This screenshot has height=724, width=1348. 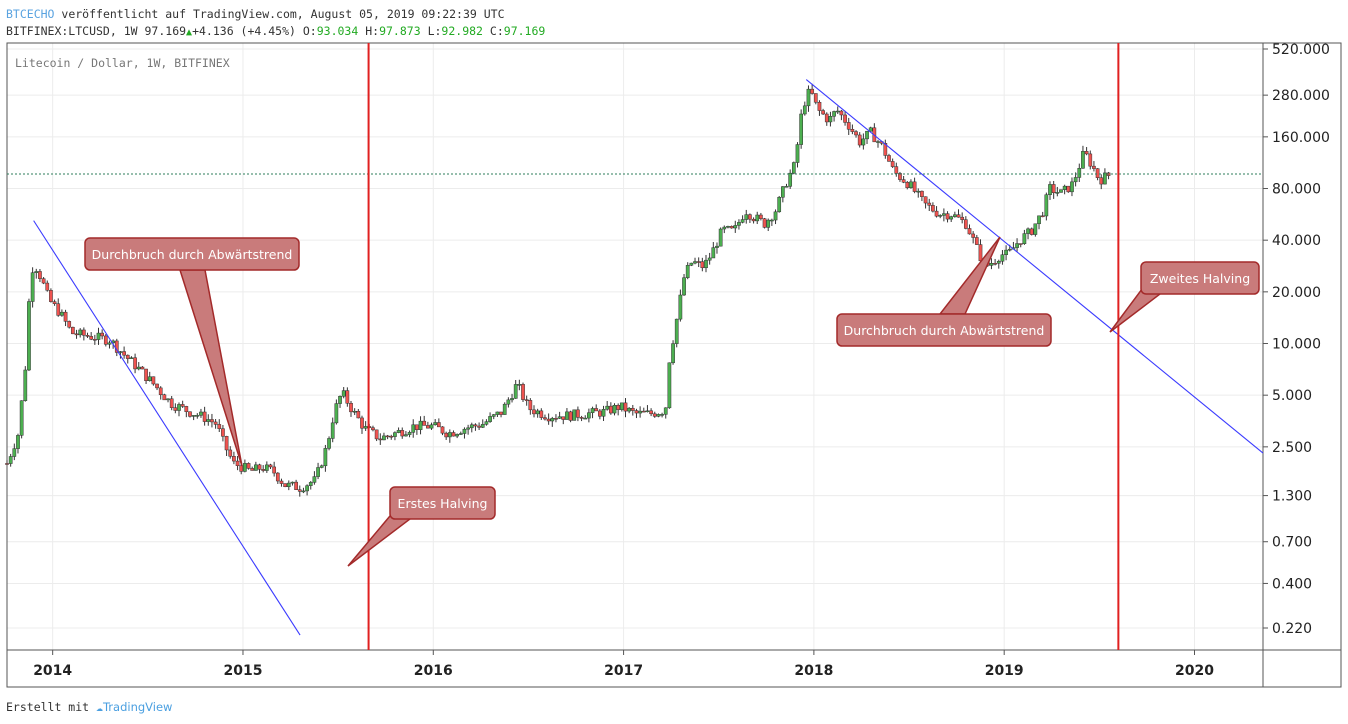 What do you see at coordinates (309, 31) in the screenshot?
I see `open-label: O:` at bounding box center [309, 31].